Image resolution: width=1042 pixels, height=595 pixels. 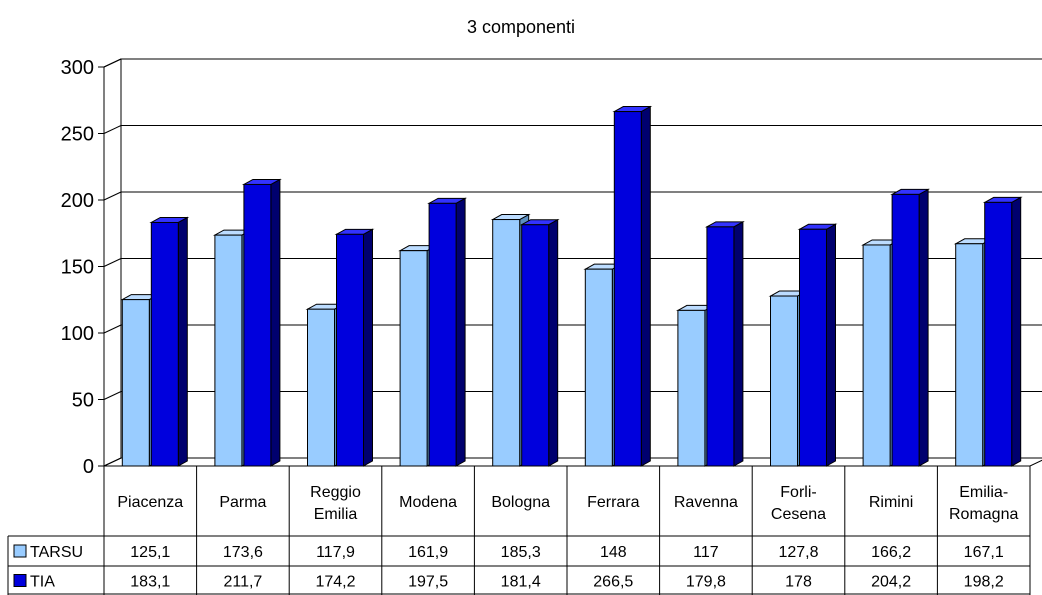 I want to click on chart-title: 3 componenti, so click(x=521, y=27).